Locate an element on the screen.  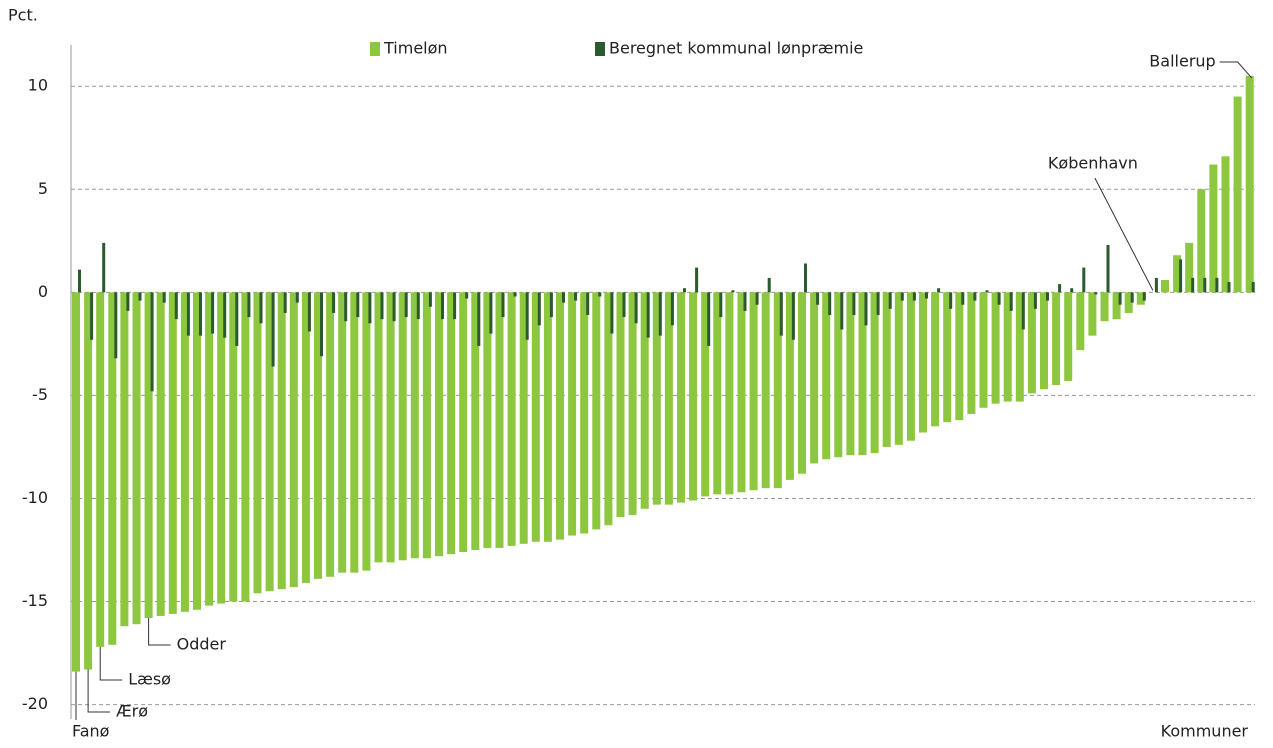
annotation: Læsø is located at coordinates (149, 679).